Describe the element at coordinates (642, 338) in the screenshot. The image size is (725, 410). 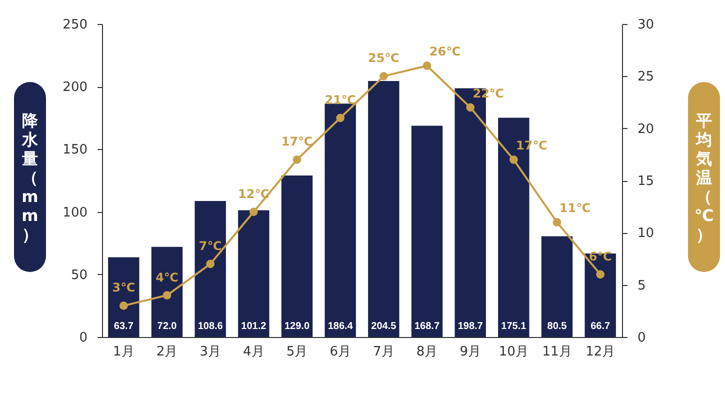
I see `y2-tick-label: 0` at that location.